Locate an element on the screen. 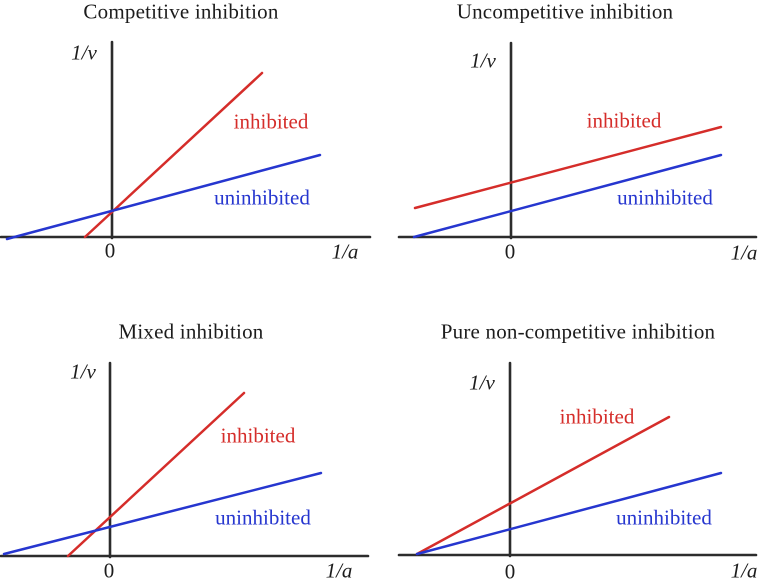 The height and width of the screenshot is (582, 768). panel-title: Pure non-competitive inhibition is located at coordinates (578, 331).